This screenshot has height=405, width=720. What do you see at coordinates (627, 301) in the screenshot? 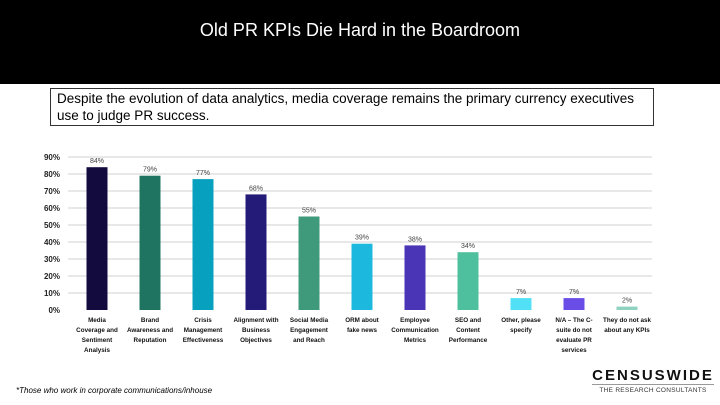
I see `data-label: 2%` at bounding box center [627, 301].